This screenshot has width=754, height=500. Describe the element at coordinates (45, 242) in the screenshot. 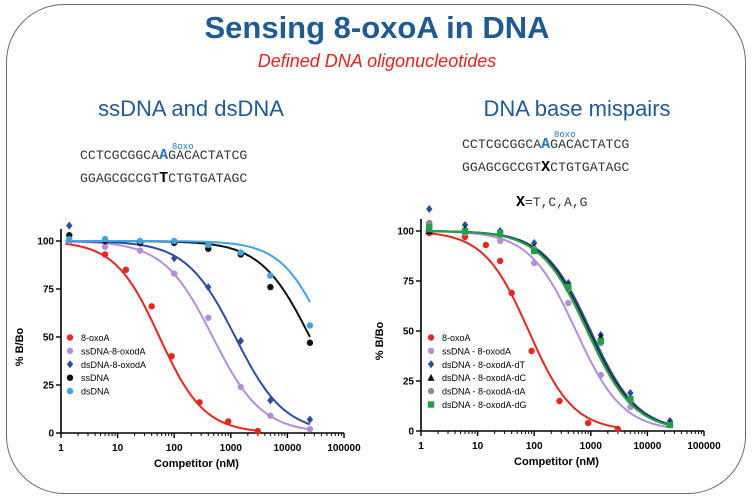

I see `y-tick-label: 100` at that location.